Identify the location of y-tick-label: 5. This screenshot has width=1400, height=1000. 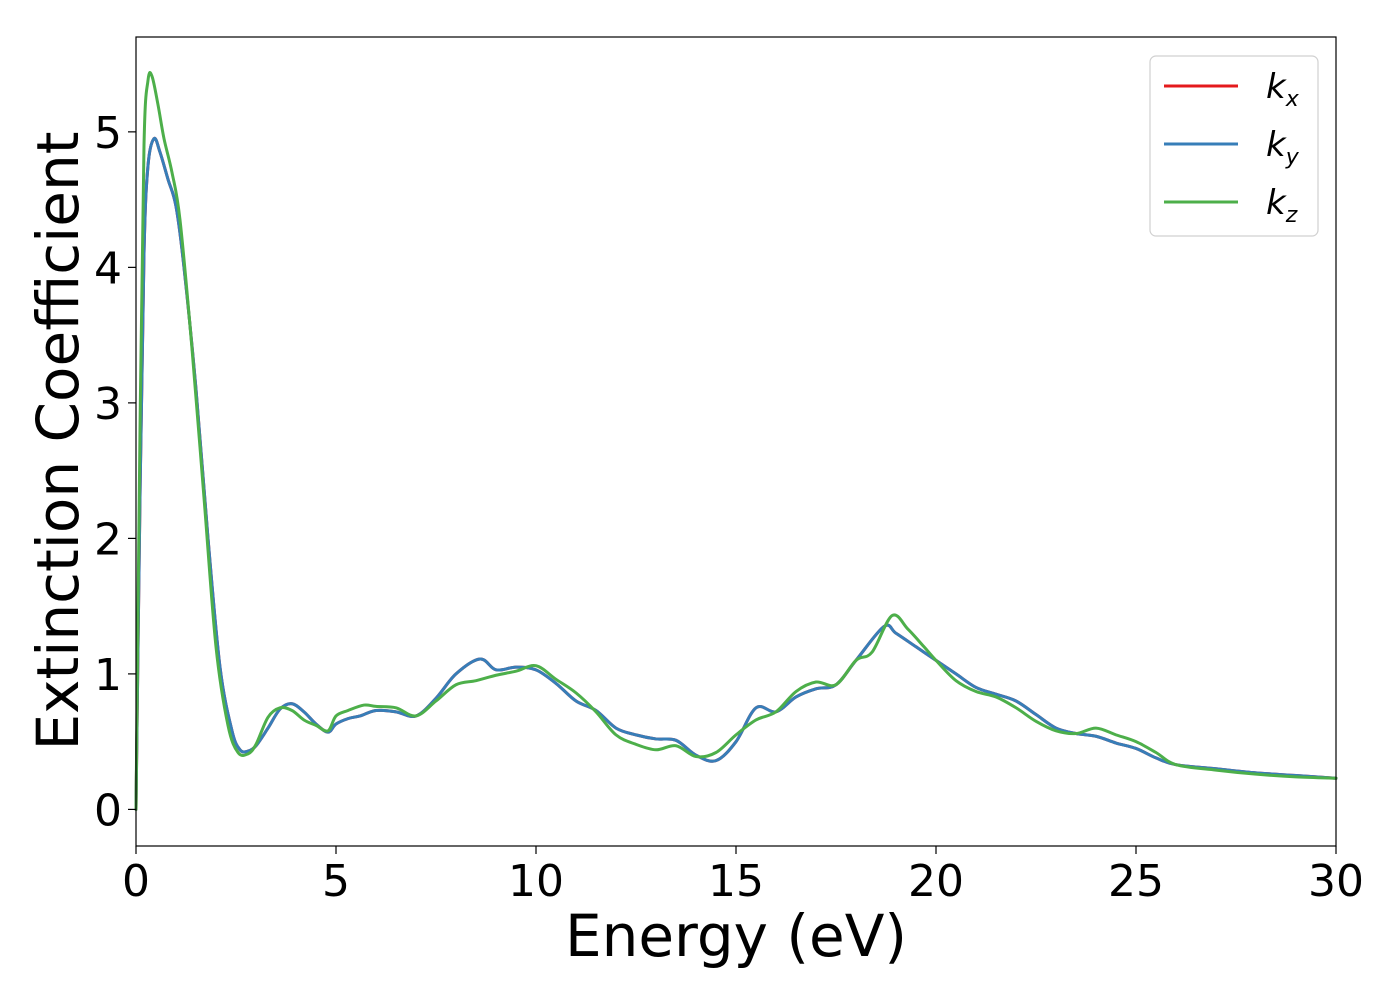
(108, 133).